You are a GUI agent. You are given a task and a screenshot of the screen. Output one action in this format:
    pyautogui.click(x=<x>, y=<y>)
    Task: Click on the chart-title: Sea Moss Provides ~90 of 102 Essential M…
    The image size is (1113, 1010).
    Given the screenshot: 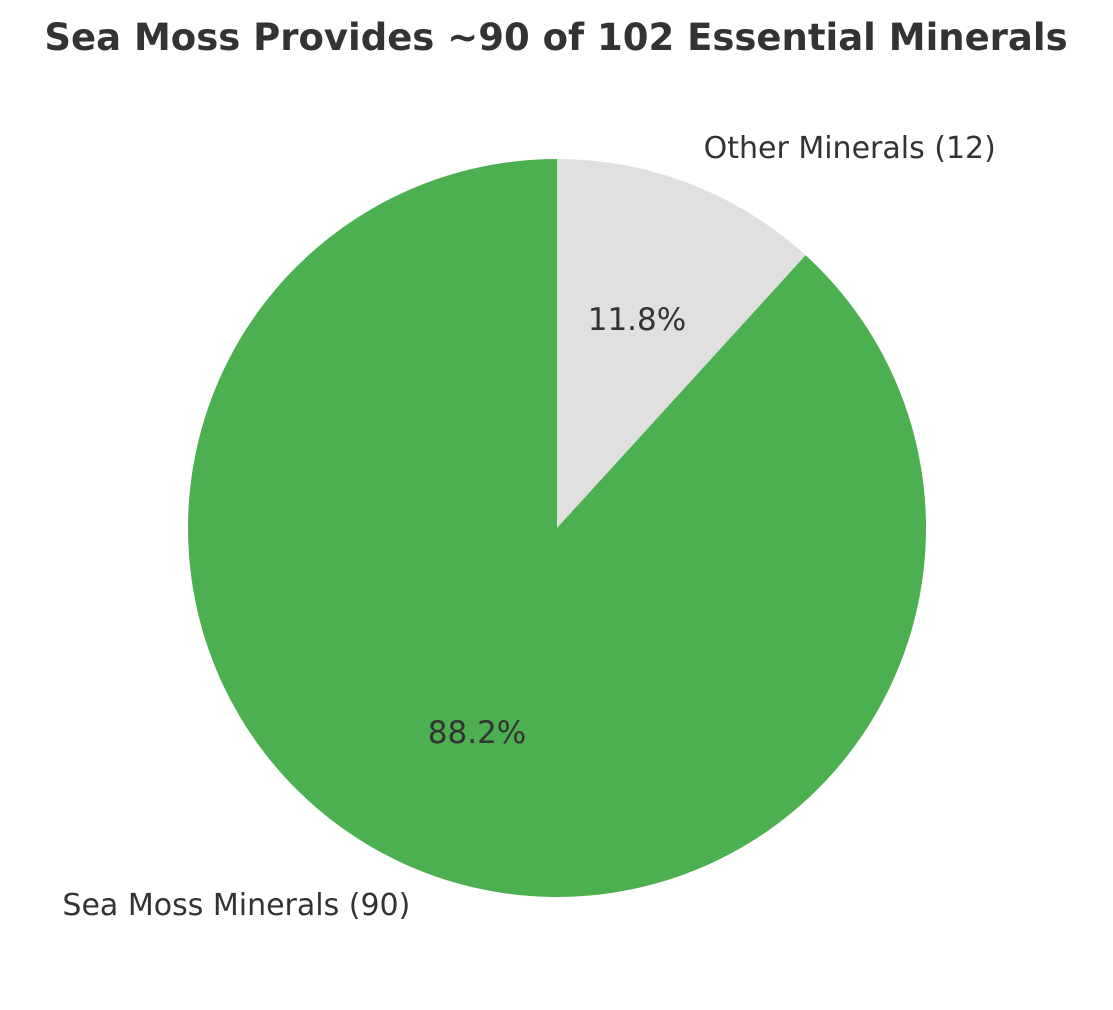 What is the action you would take?
    pyautogui.click(x=555, y=37)
    